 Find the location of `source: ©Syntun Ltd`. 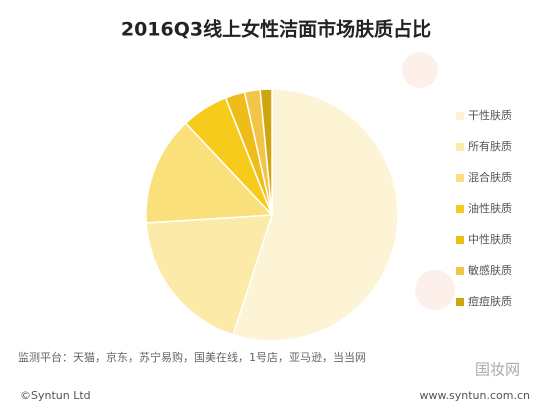

source: ©Syntun Ltd is located at coordinates (55, 395).